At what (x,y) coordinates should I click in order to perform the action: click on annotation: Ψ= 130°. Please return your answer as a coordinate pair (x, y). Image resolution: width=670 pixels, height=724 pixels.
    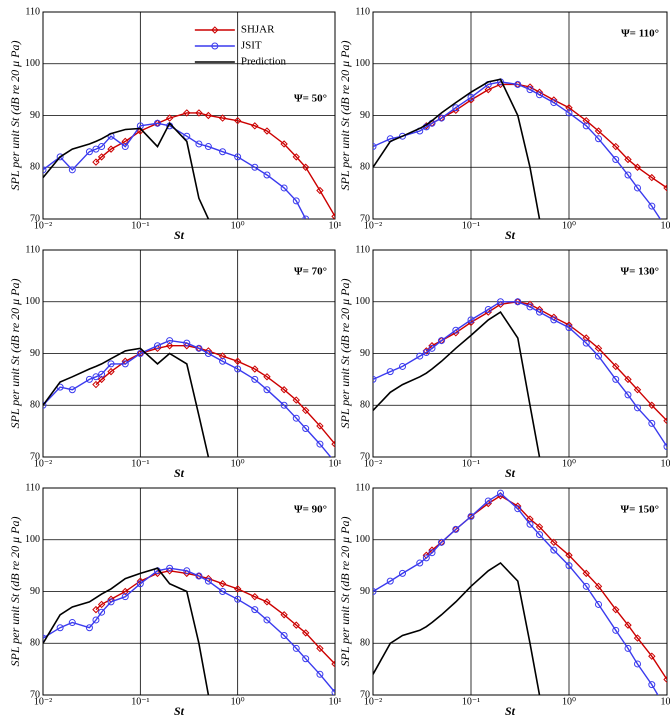
    Looking at the image, I should click on (640, 272).